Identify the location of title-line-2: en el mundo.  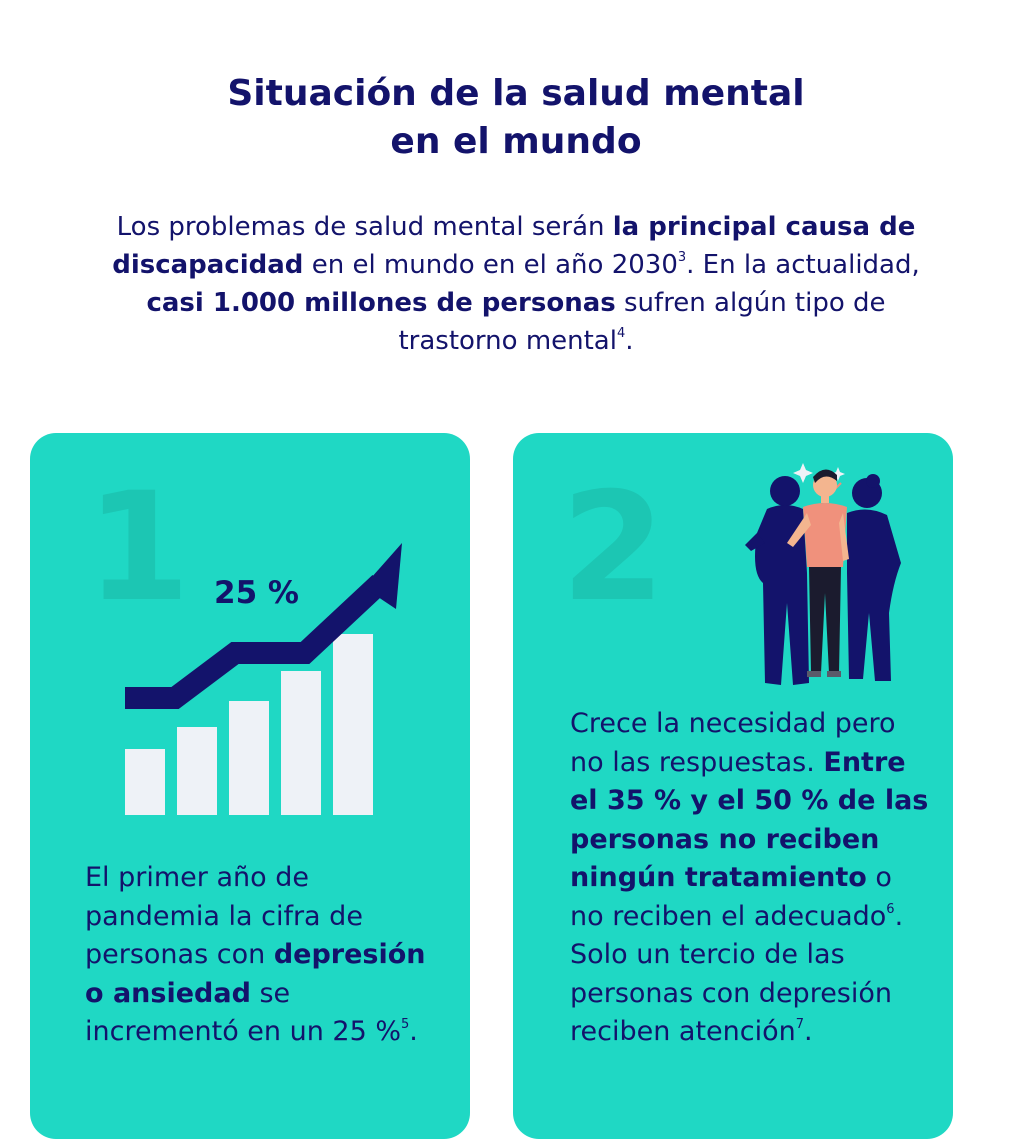
(516, 141).